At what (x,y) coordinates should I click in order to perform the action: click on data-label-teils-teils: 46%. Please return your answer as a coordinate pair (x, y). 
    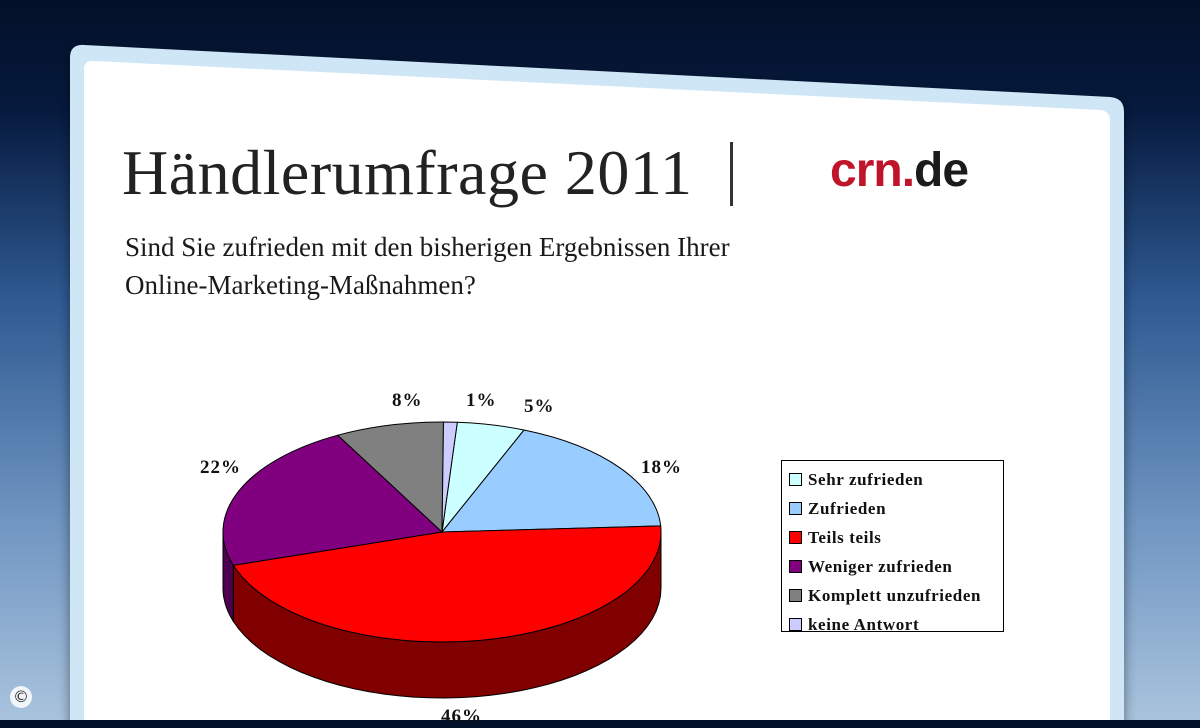
    Looking at the image, I should click on (461, 716).